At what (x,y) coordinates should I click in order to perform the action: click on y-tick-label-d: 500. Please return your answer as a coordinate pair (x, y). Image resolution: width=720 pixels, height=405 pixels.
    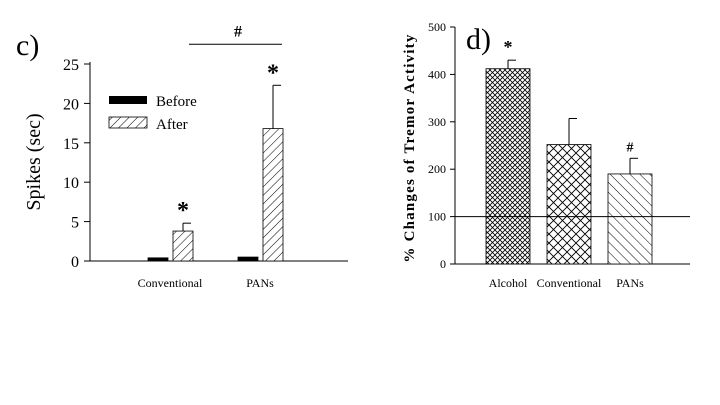
    Looking at the image, I should click on (437, 27).